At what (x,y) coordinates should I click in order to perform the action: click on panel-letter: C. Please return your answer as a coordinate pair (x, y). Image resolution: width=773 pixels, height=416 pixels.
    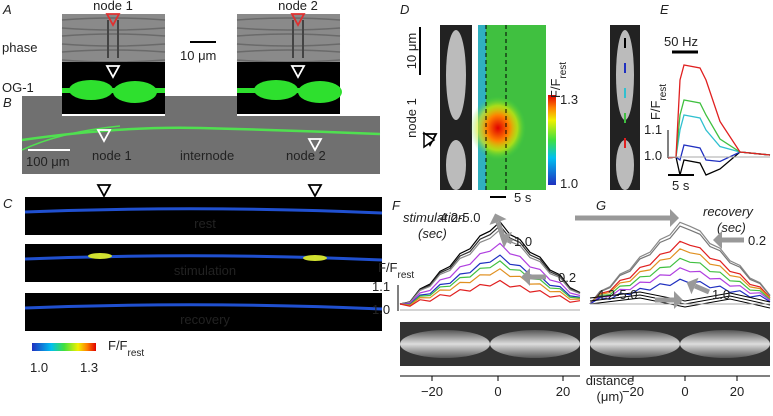
    Looking at the image, I should click on (8, 203).